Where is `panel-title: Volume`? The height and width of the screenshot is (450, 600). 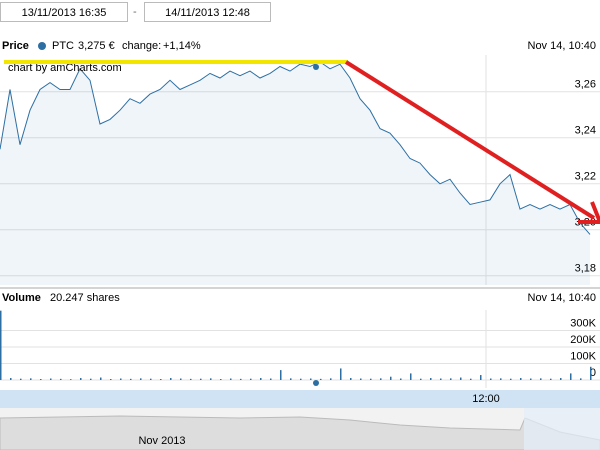 panel-title: Volume is located at coordinates (21, 298).